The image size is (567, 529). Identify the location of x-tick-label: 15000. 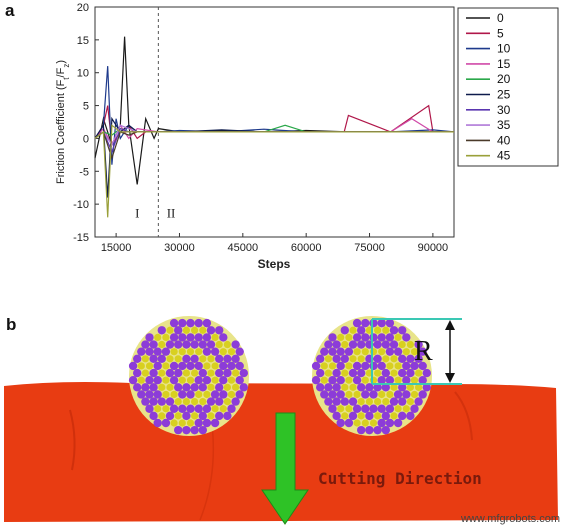
(116, 248).